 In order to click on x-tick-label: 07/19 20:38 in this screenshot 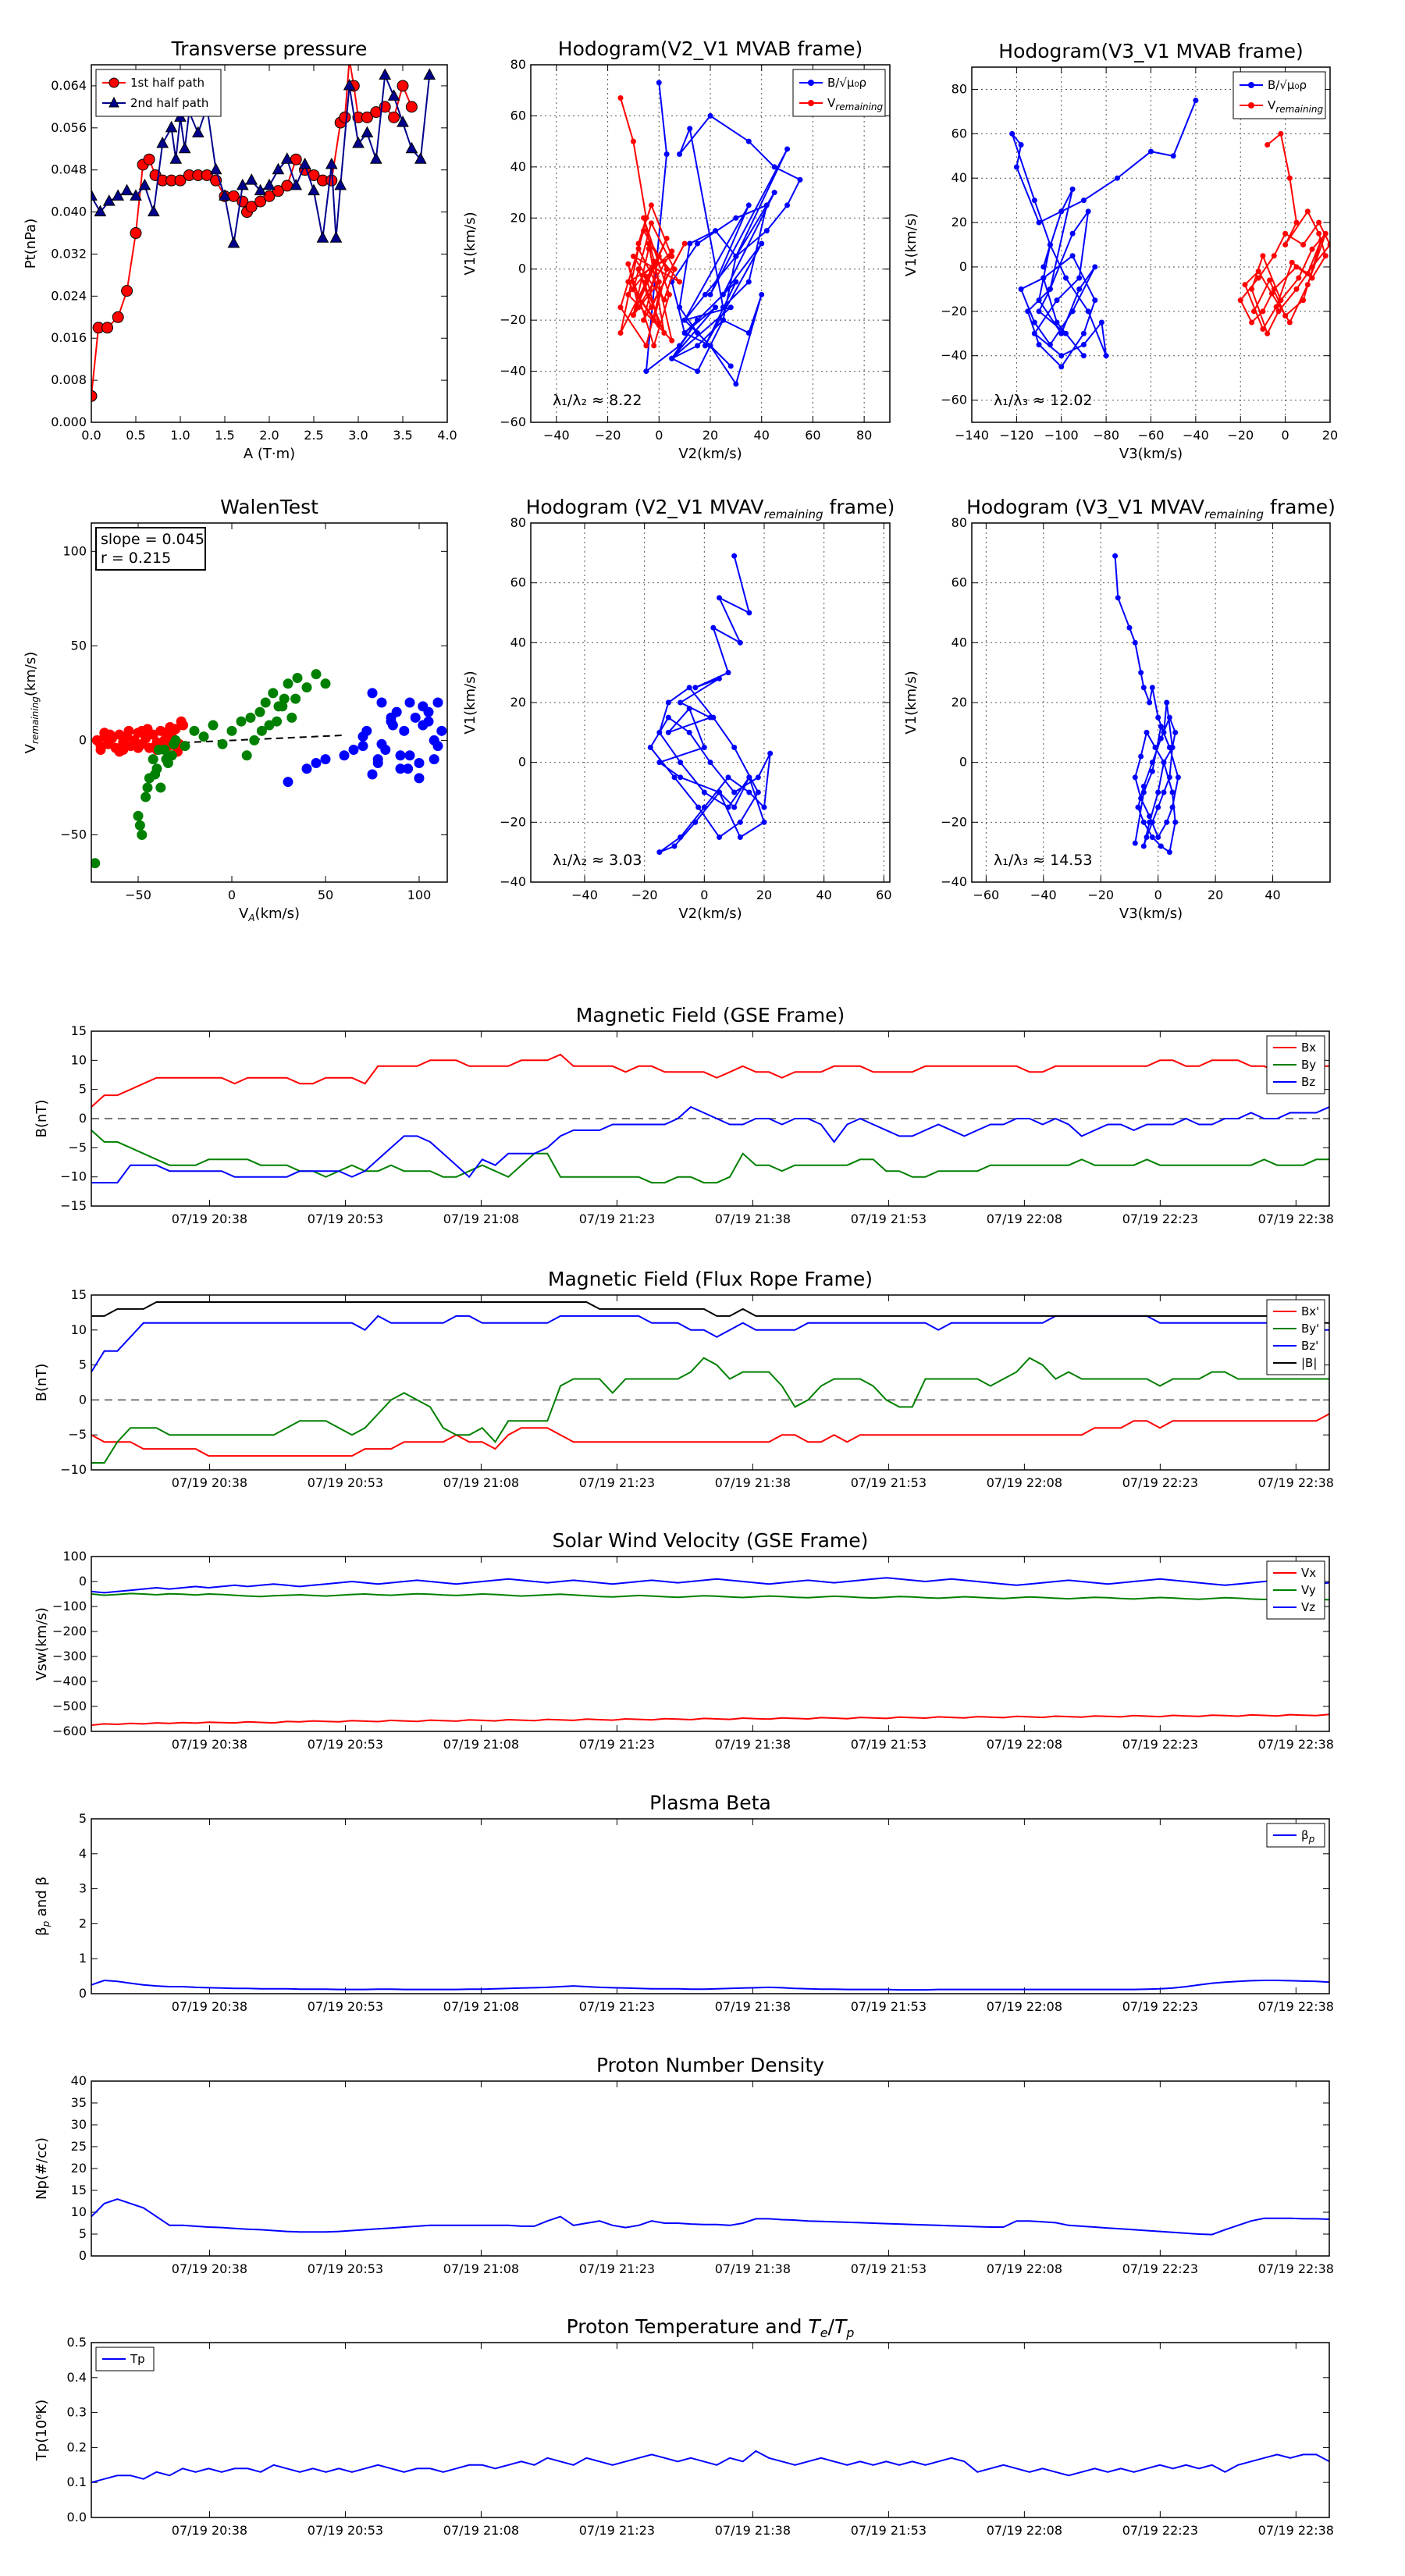, I will do `click(209, 2530)`.